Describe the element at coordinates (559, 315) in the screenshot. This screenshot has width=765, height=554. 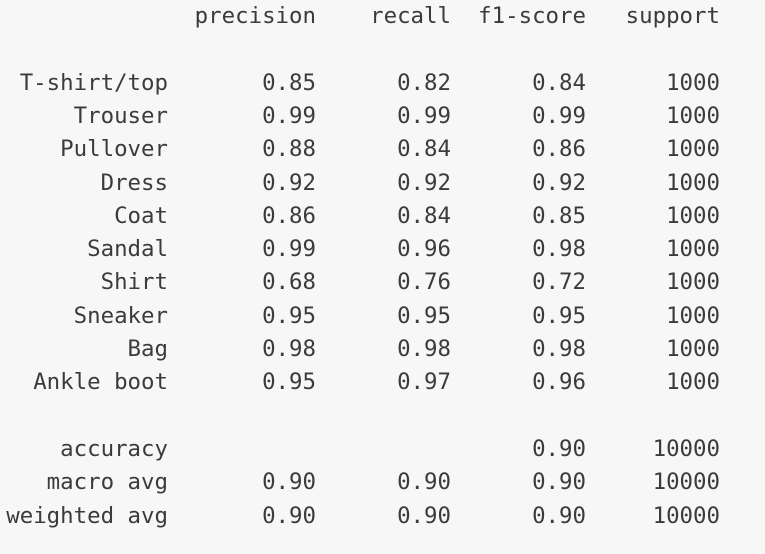
I see `f1-value: 0.95` at that location.